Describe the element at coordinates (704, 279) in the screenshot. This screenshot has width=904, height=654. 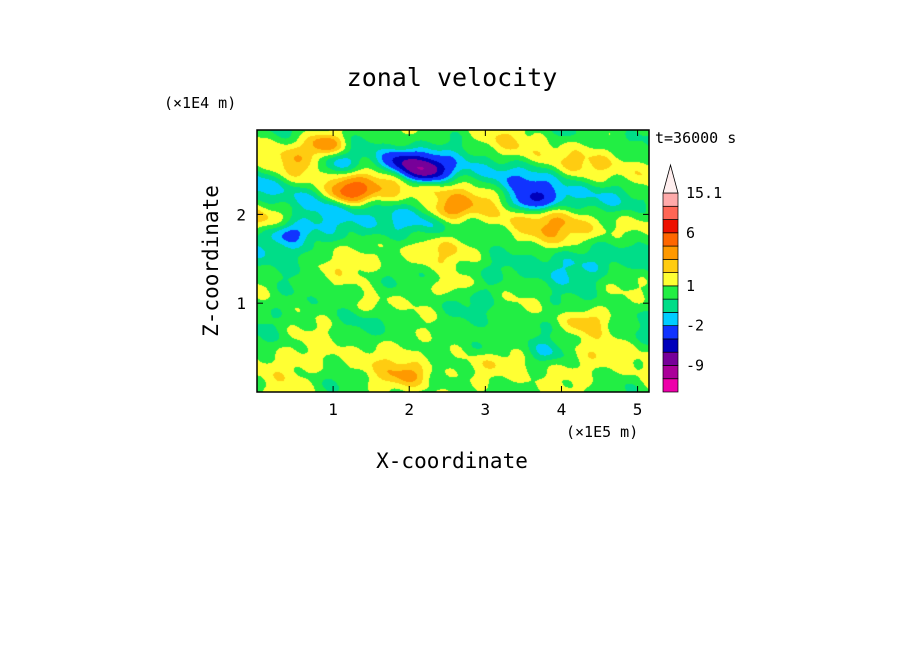
I see `colorbar-labels: 15.1 6 1 -2 -9` at that location.